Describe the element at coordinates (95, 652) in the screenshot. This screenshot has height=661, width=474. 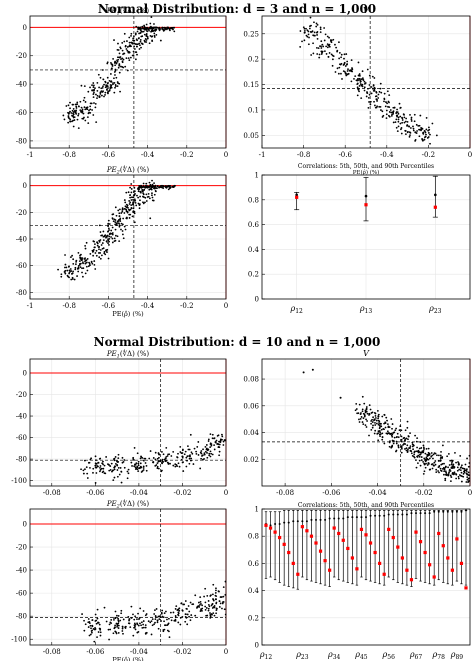
I see `x-tick-label: -0.06` at that location.